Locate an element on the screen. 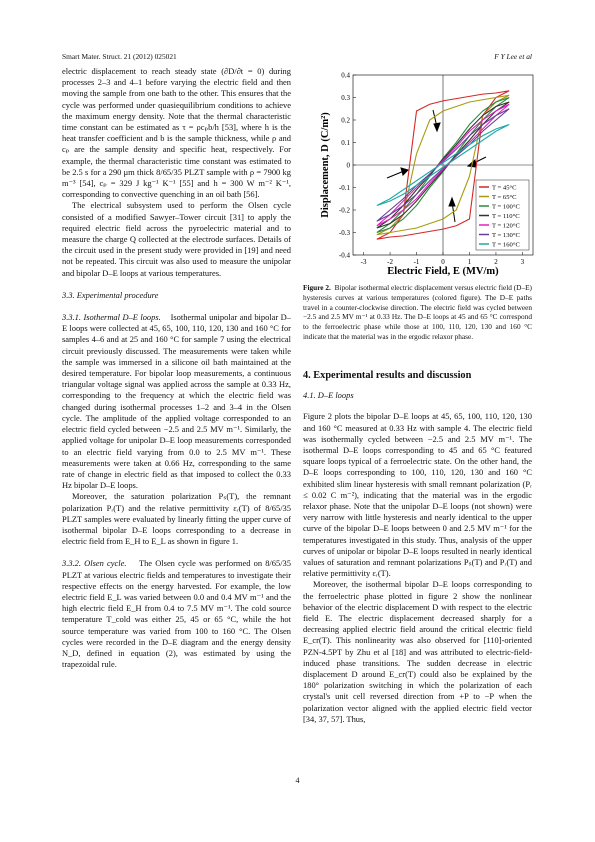 This screenshot has width=595, height=842. x-axis-title: Electric Field, E (MV/m) is located at coordinates (443, 271).